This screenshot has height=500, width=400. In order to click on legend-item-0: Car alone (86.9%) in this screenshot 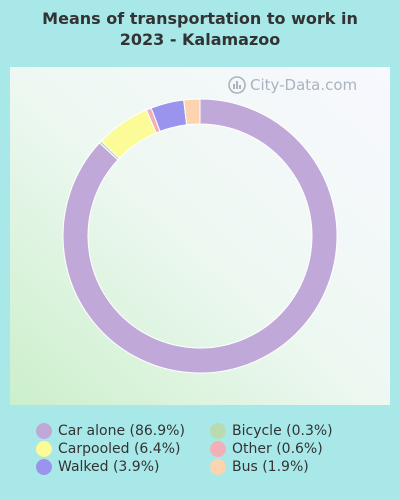, I will do `click(110, 431)`.